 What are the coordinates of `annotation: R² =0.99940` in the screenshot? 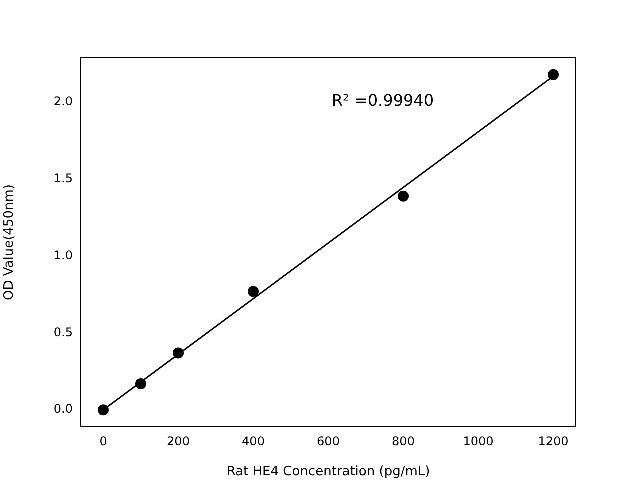 It's located at (383, 100).